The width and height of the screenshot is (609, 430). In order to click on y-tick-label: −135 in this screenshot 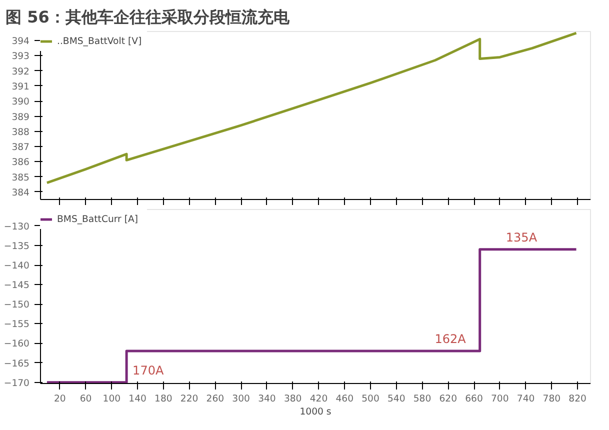, I will do `click(17, 246)`.